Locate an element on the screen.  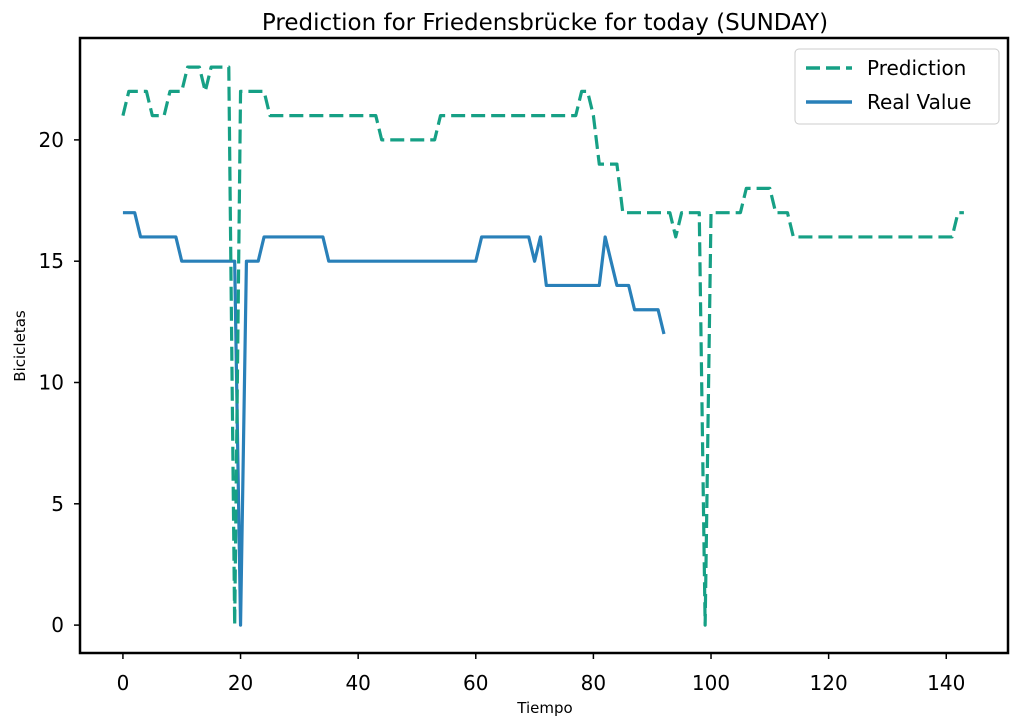
x-tick-label: 0 is located at coordinates (123, 683).